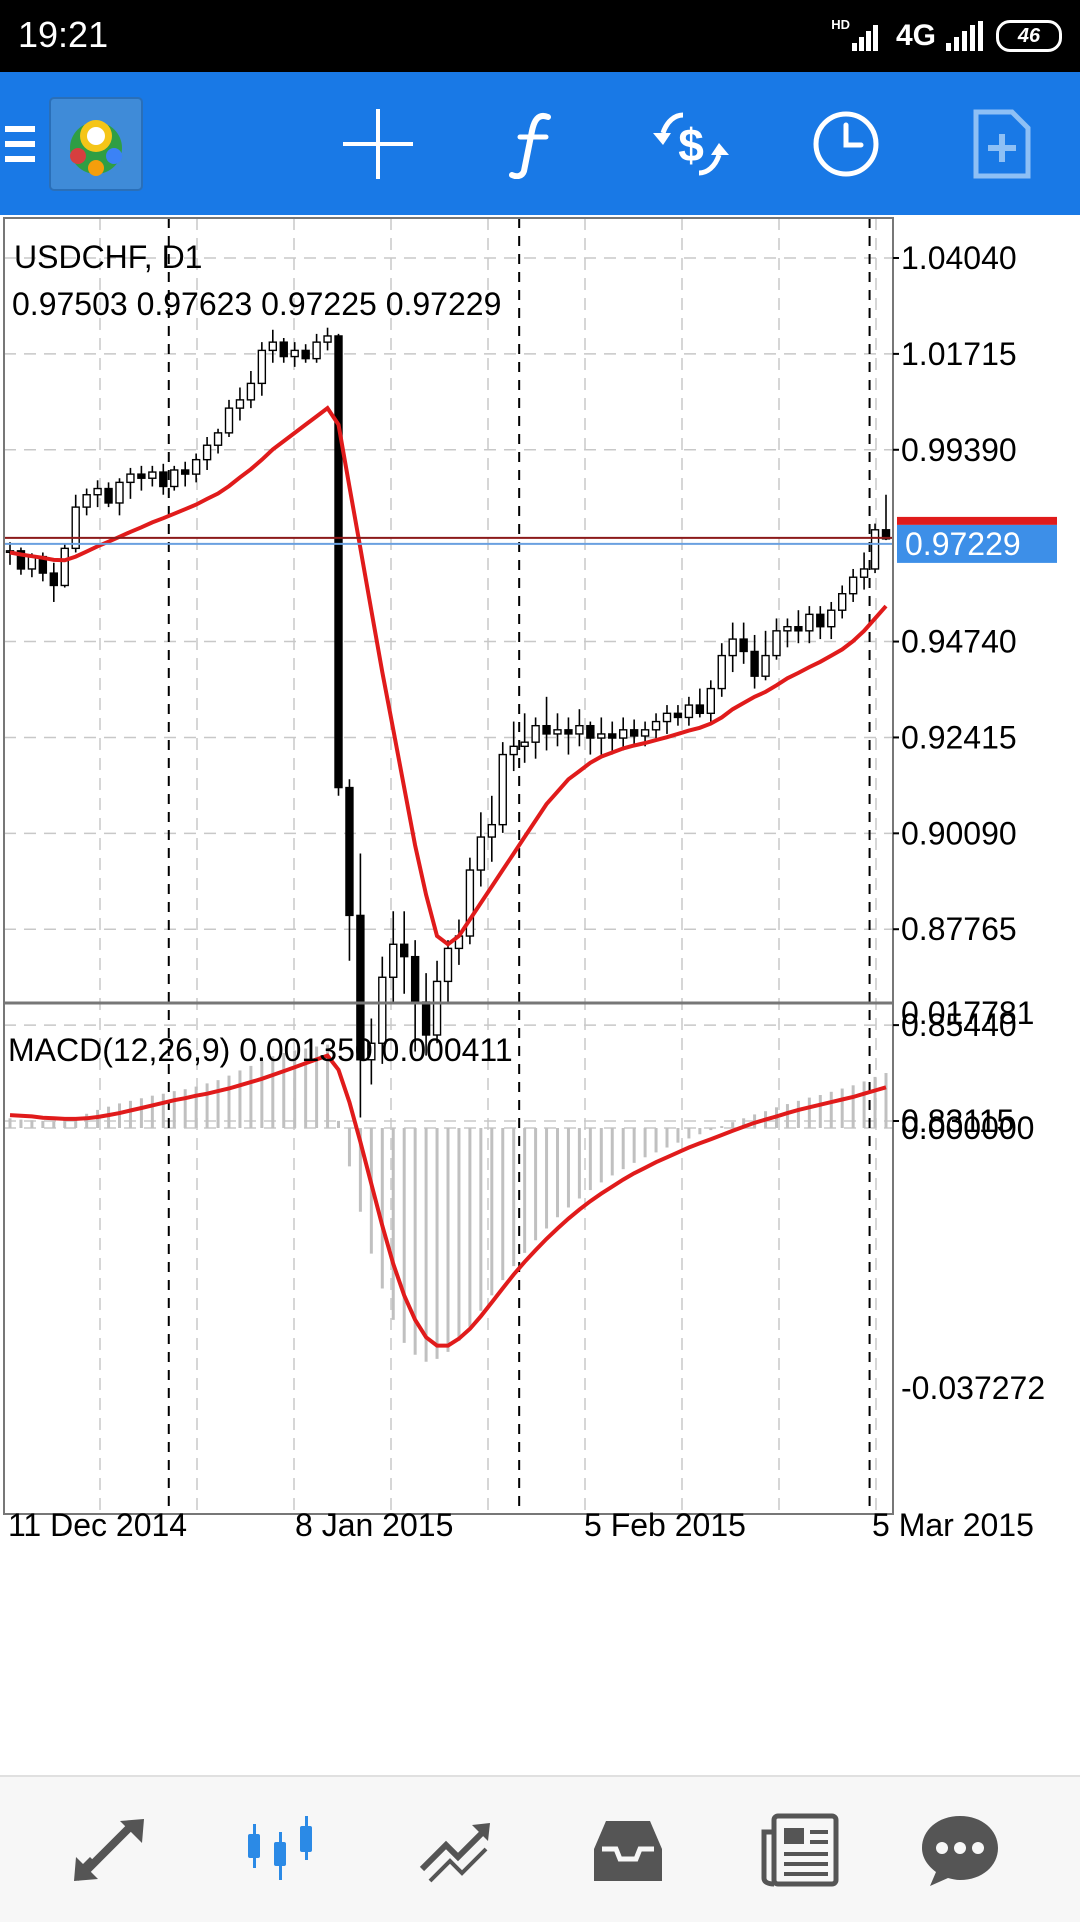 The width and height of the screenshot is (1080, 1922). Describe the element at coordinates (959, 258) in the screenshot. I see `price-tick-label: 1.04040` at that location.